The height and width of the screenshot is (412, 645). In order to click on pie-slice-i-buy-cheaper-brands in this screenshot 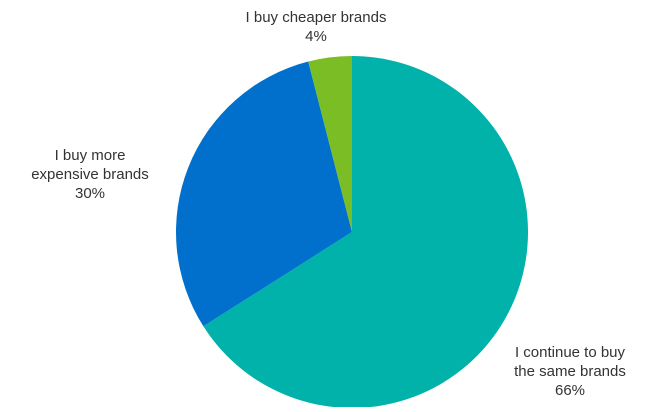, I will do `click(330, 144)`.